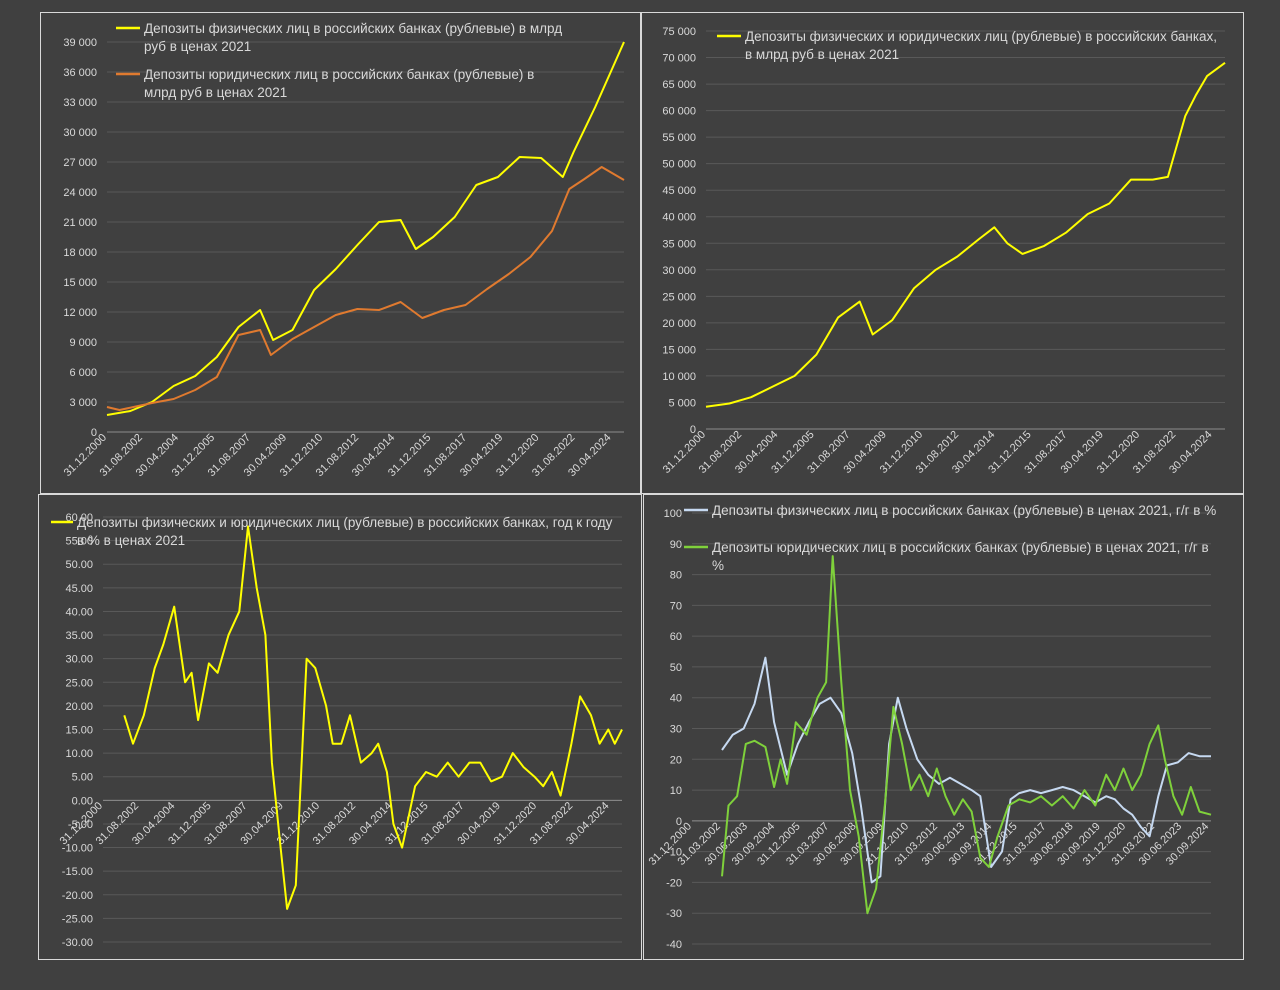  I want to click on legend-label-cont: руб в ценах 2021, so click(197, 46).